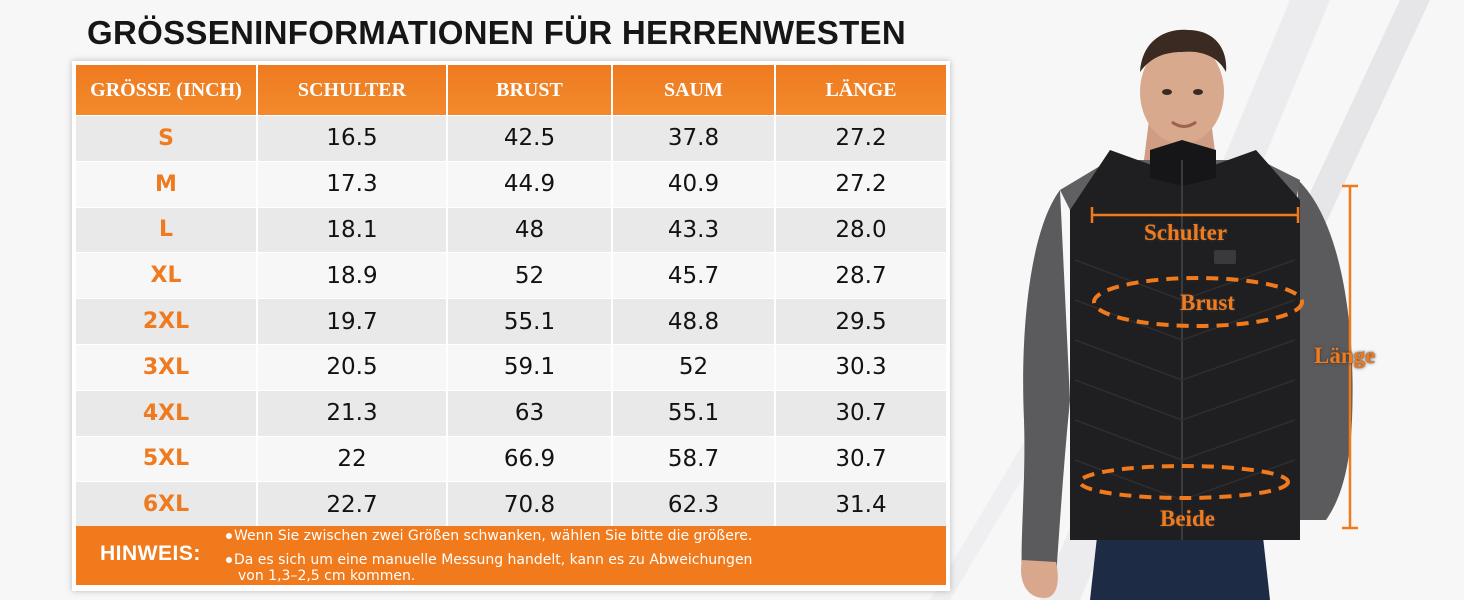 The height and width of the screenshot is (600, 1464). I want to click on header-length: LÄNGE, so click(861, 90).